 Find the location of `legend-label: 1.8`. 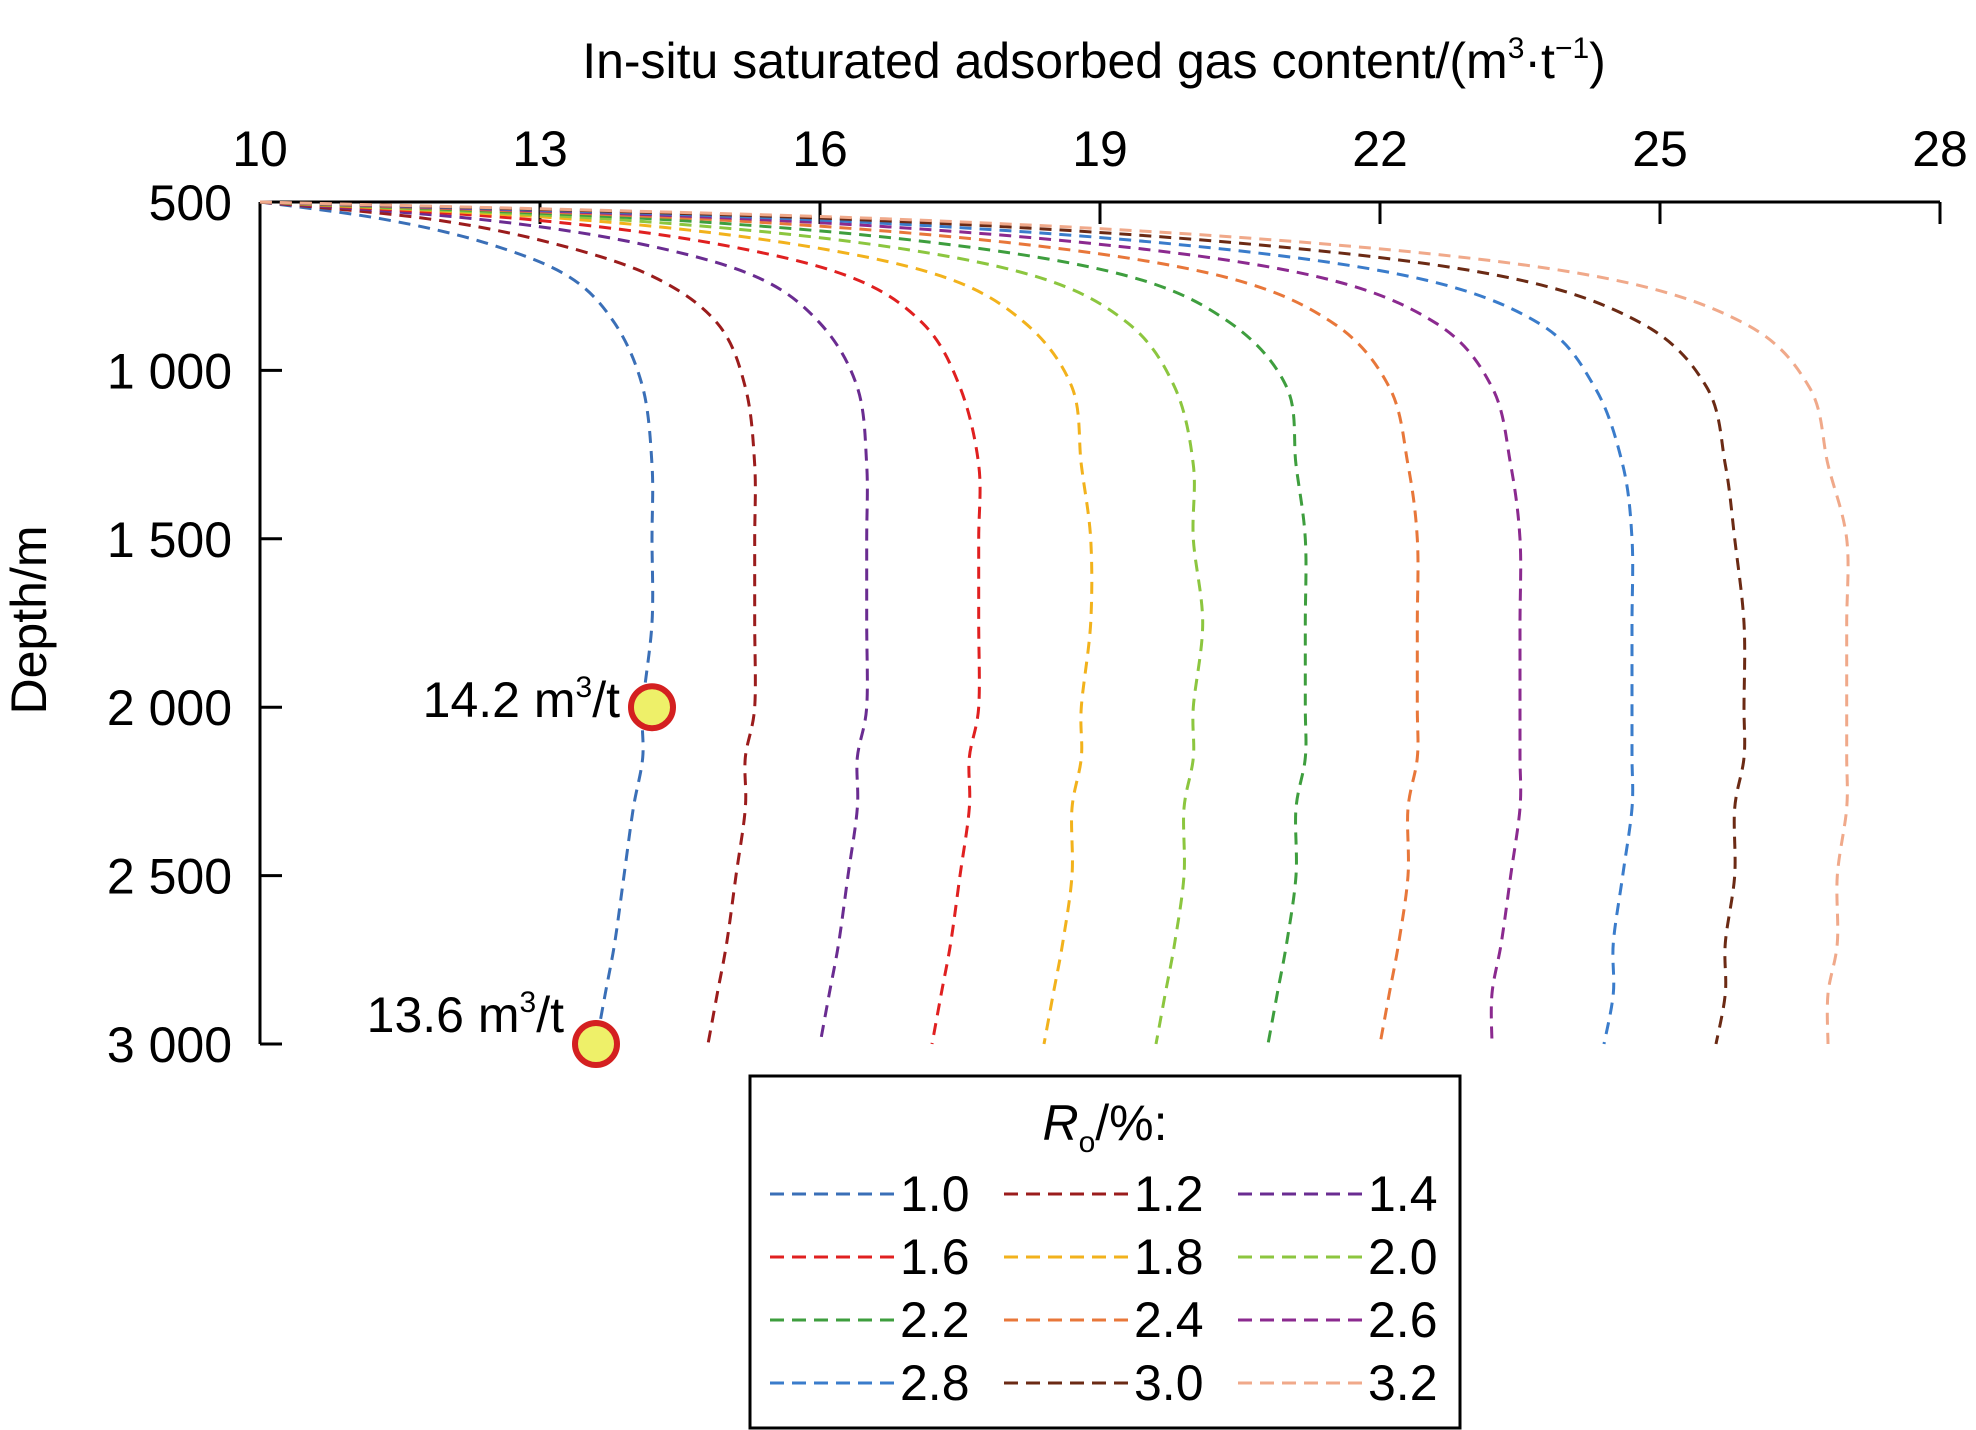

legend-label: 1.8 is located at coordinates (1169, 1257).